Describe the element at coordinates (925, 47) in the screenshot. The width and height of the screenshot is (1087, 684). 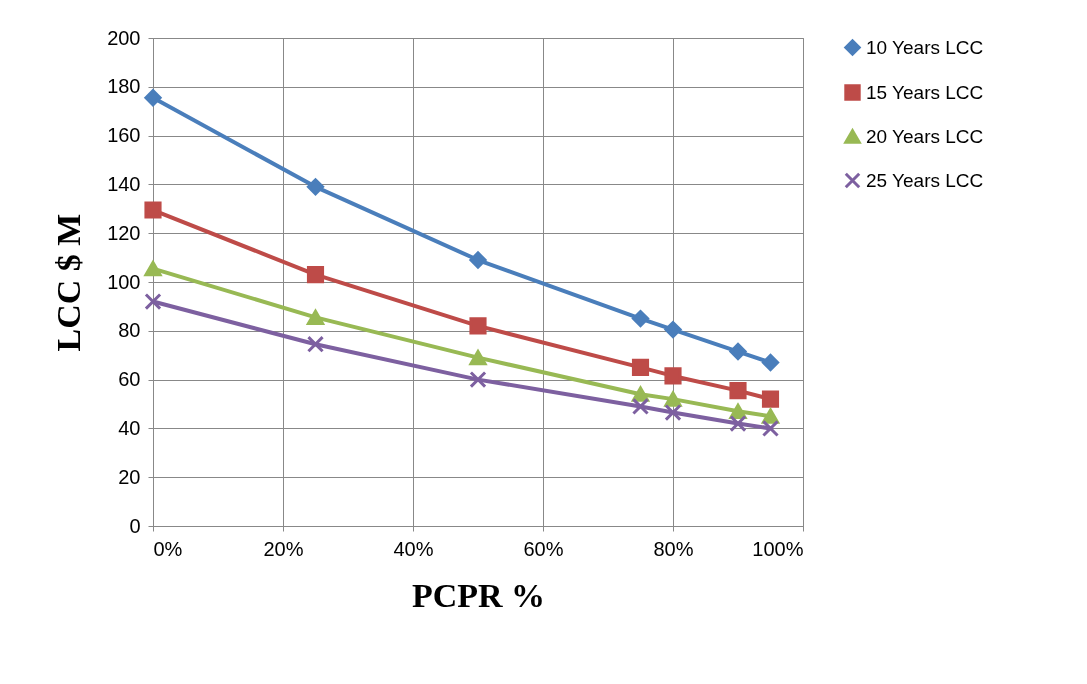
I see `legend-label: 10 Years LCC` at that location.